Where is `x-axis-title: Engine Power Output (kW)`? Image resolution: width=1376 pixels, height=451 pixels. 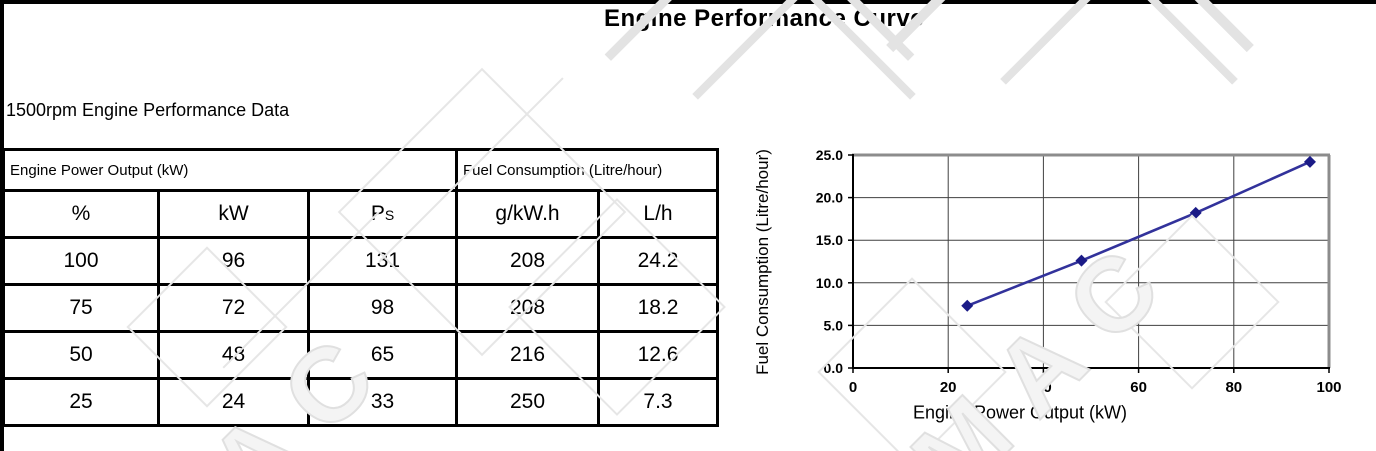
x-axis-title: Engine Power Output (kW) is located at coordinates (1020, 412).